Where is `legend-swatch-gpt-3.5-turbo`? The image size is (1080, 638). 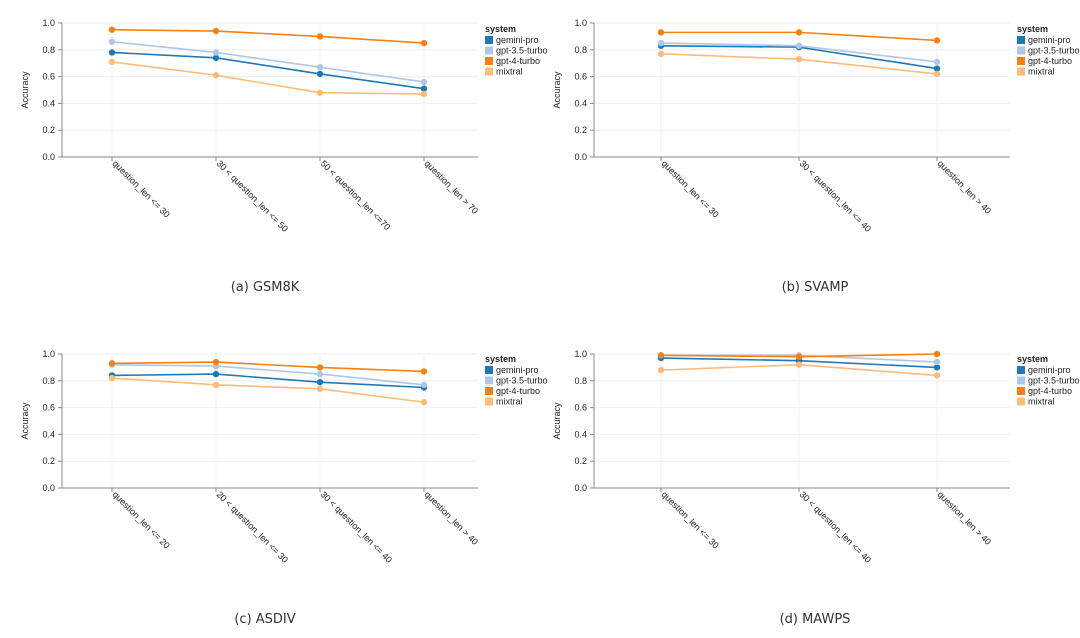
legend-swatch-gpt-3.5-turbo is located at coordinates (1021, 380).